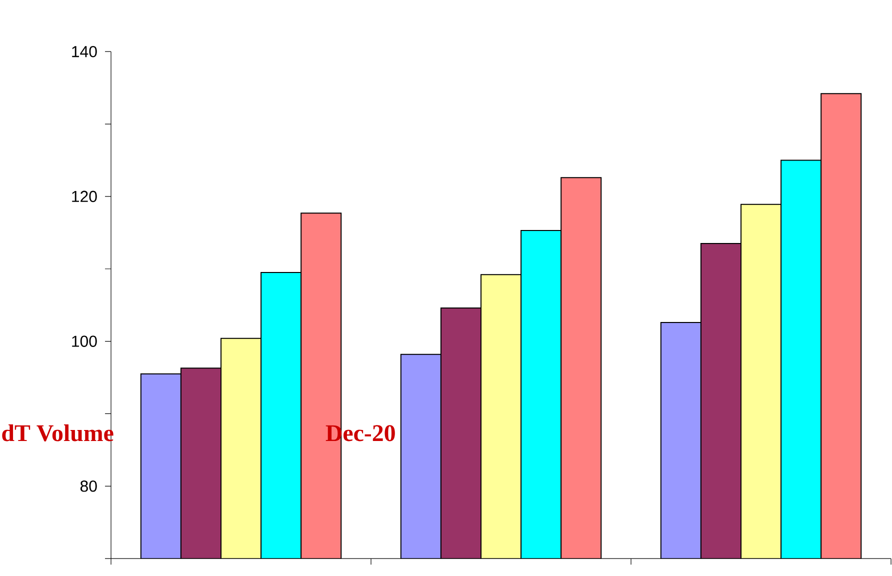  I want to click on y-tick-label: 80, so click(88, 486).